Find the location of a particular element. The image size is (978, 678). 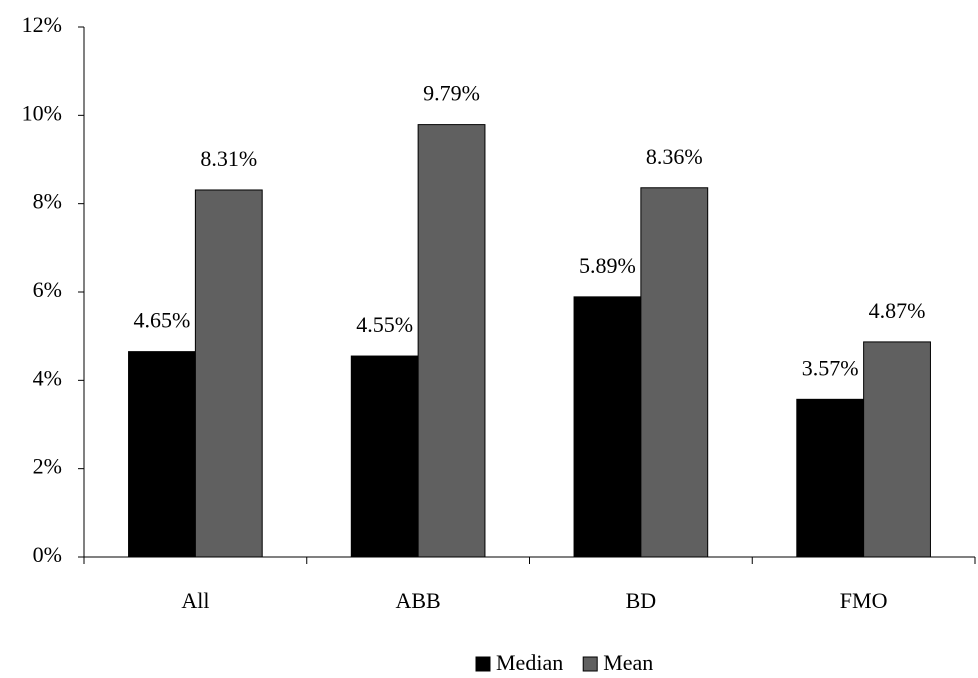

x-tick-label: BD is located at coordinates (641, 600).